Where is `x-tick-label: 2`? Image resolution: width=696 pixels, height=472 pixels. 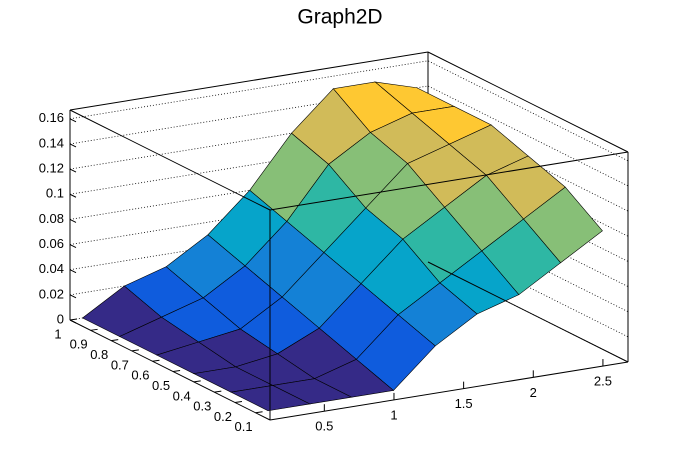 x-tick-label: 2 is located at coordinates (533, 392).